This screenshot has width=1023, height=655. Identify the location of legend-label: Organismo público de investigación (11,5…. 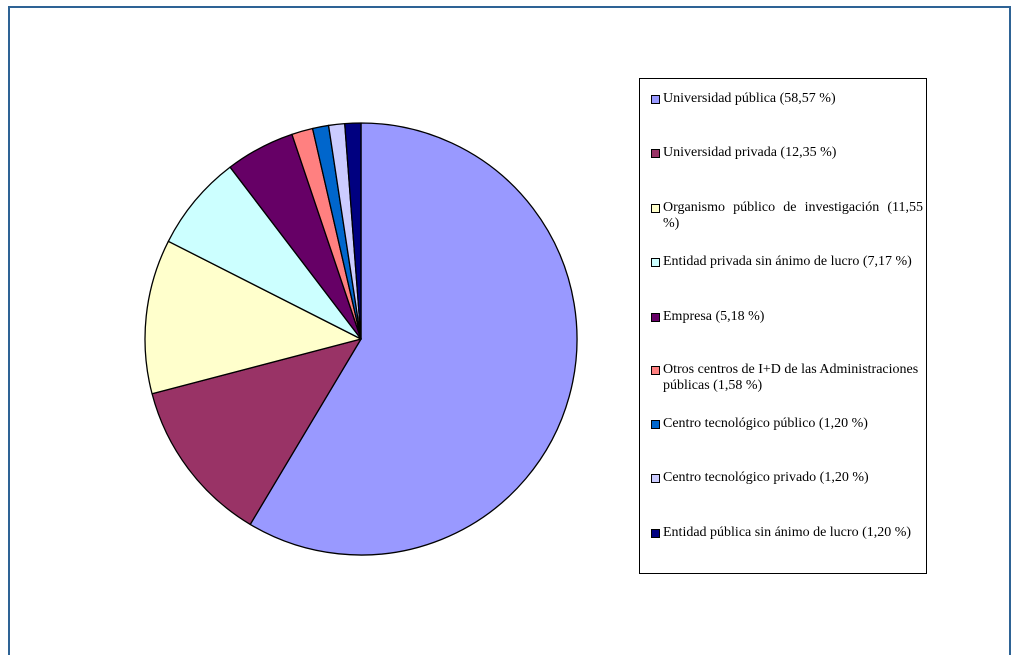
(793, 215).